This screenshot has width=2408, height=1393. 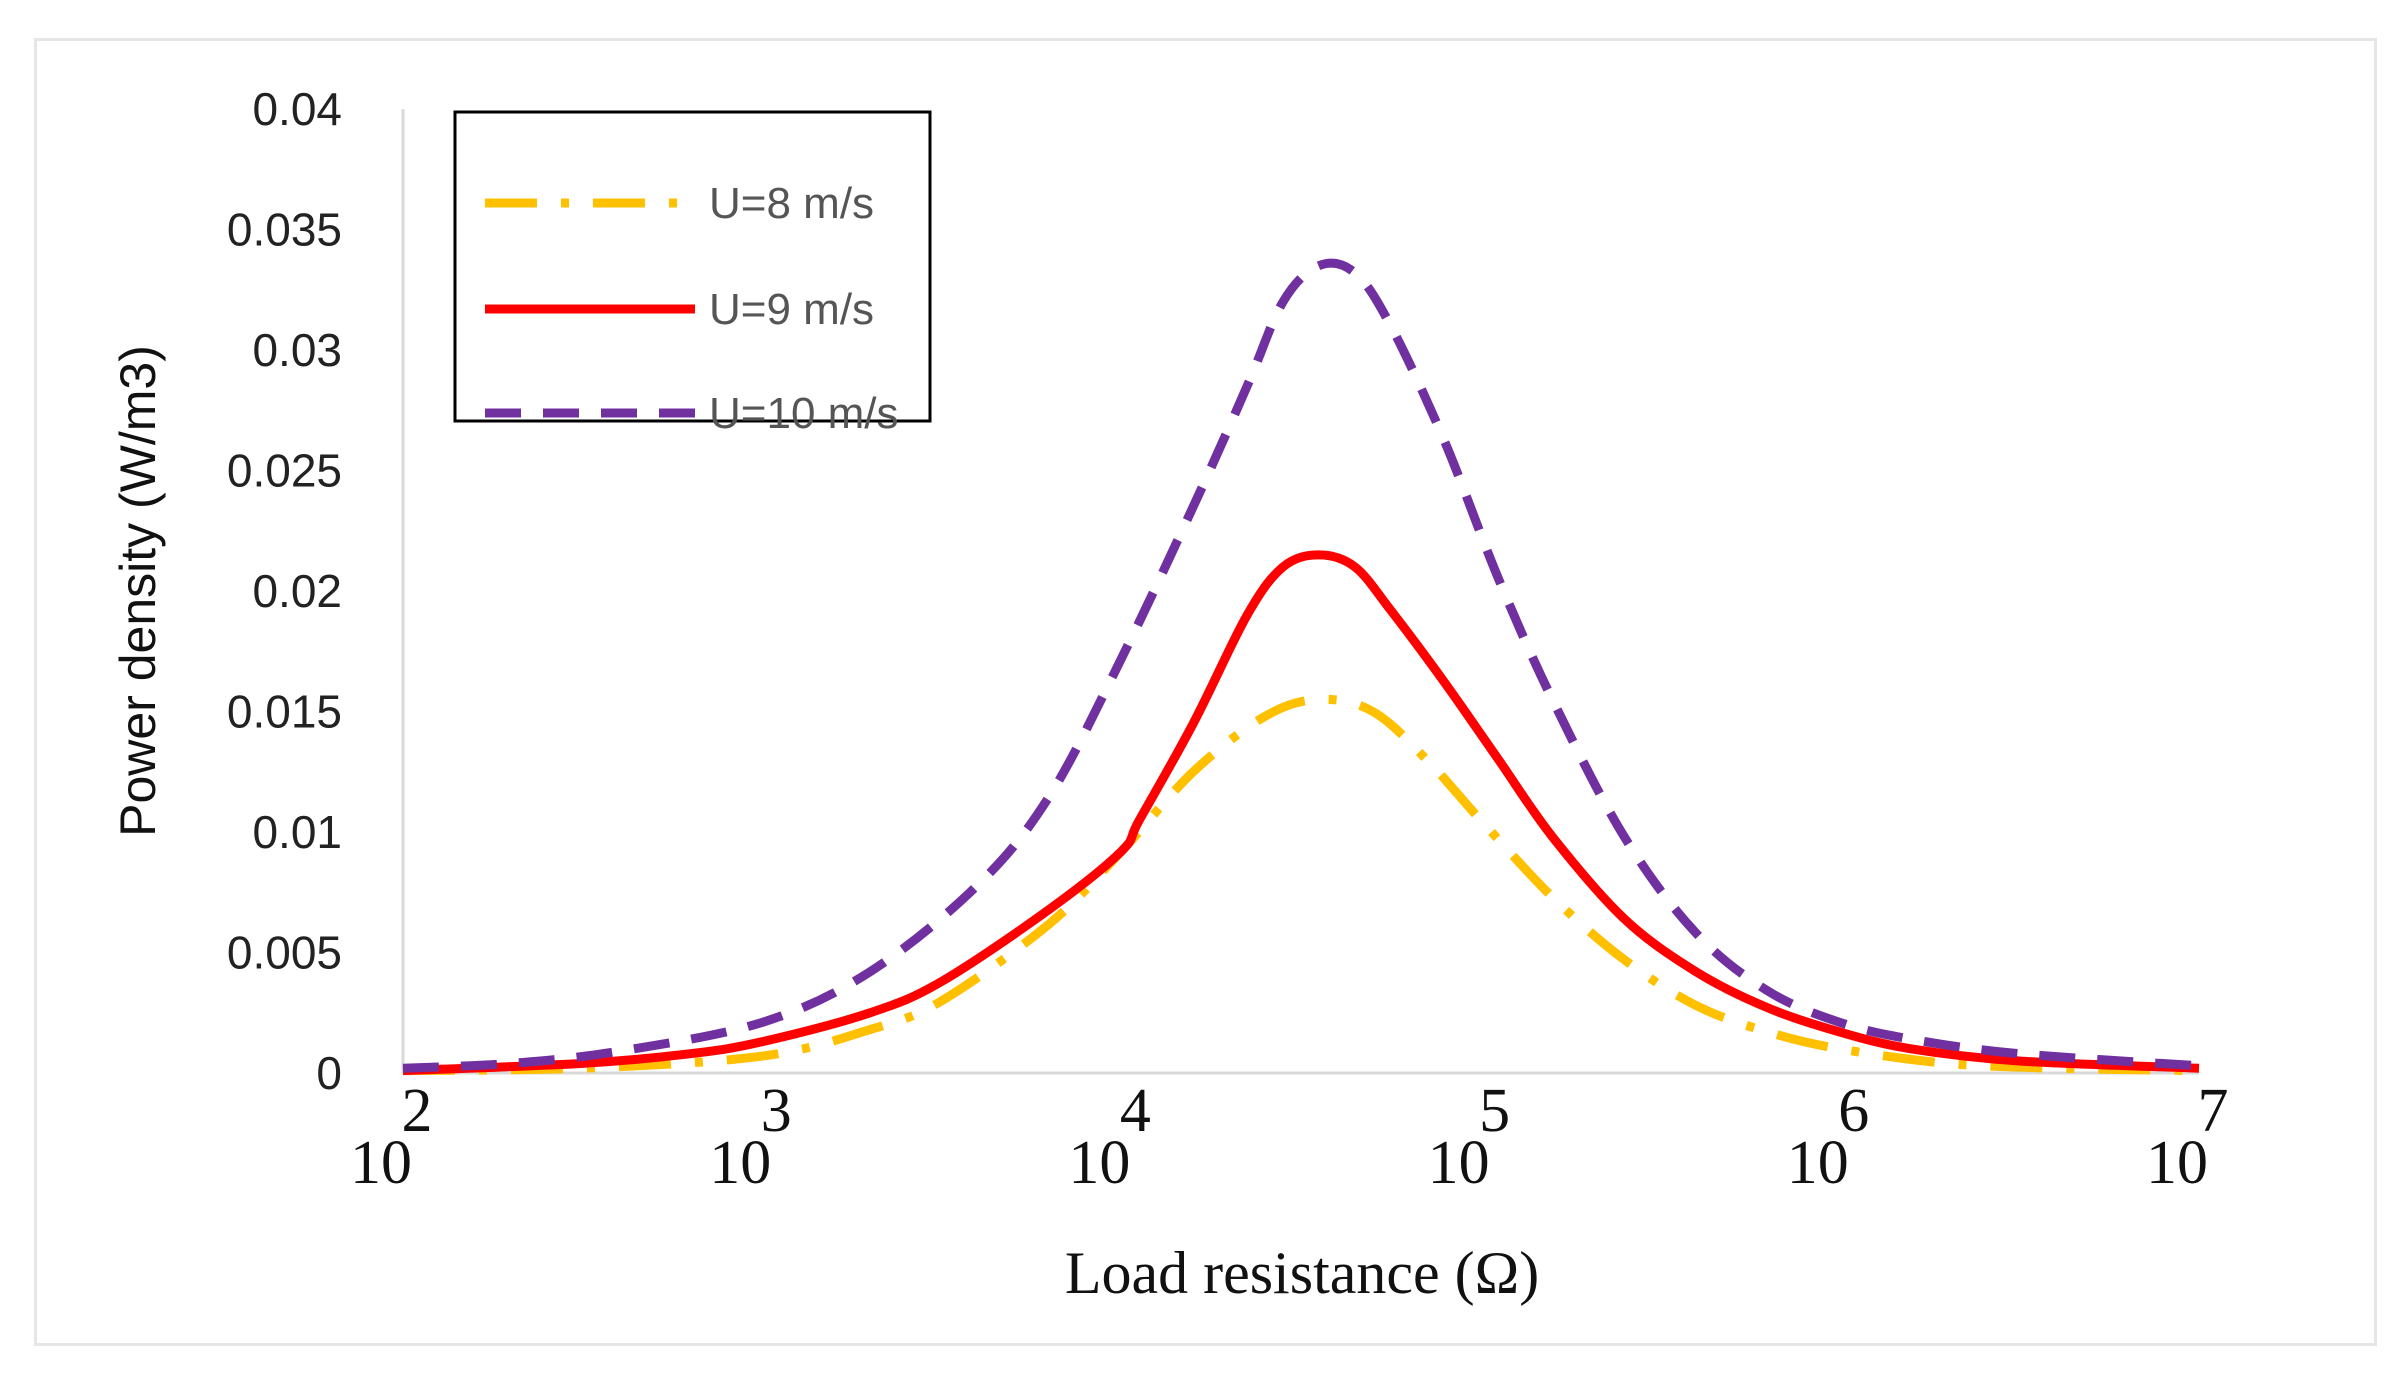 What do you see at coordinates (284, 230) in the screenshot?
I see `y-tick-label: 0.035` at bounding box center [284, 230].